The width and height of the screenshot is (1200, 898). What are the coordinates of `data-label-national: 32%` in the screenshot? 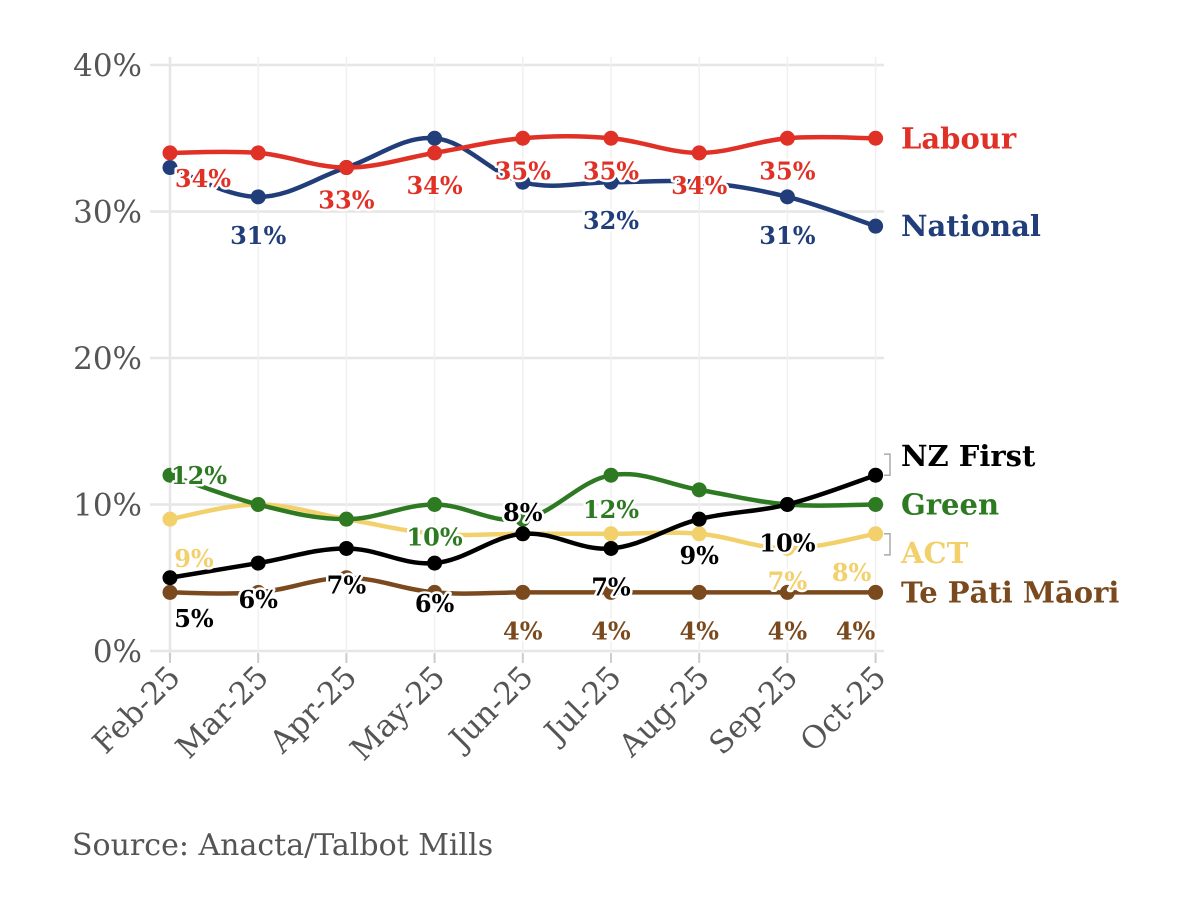 It's located at (611, 220).